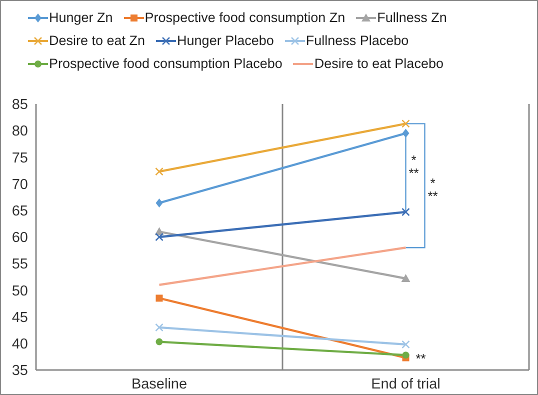 This screenshot has width=538, height=395. What do you see at coordinates (20, 371) in the screenshot?
I see `y-tick-label: 35` at bounding box center [20, 371].